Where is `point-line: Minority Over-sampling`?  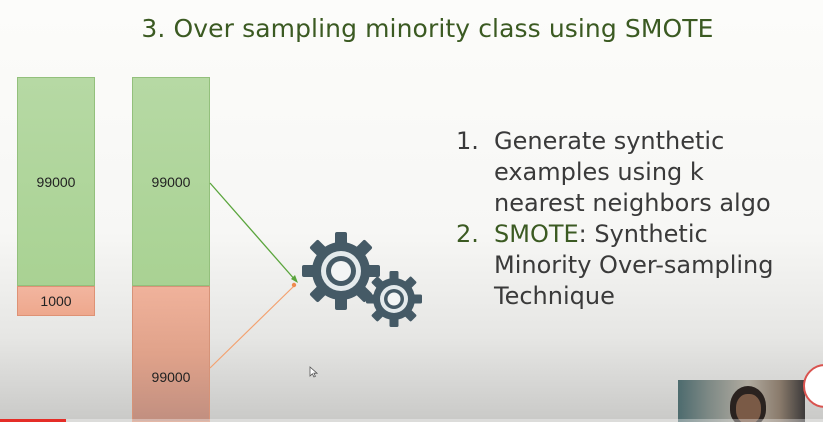 point-line: Minority Over-sampling is located at coordinates (634, 265).